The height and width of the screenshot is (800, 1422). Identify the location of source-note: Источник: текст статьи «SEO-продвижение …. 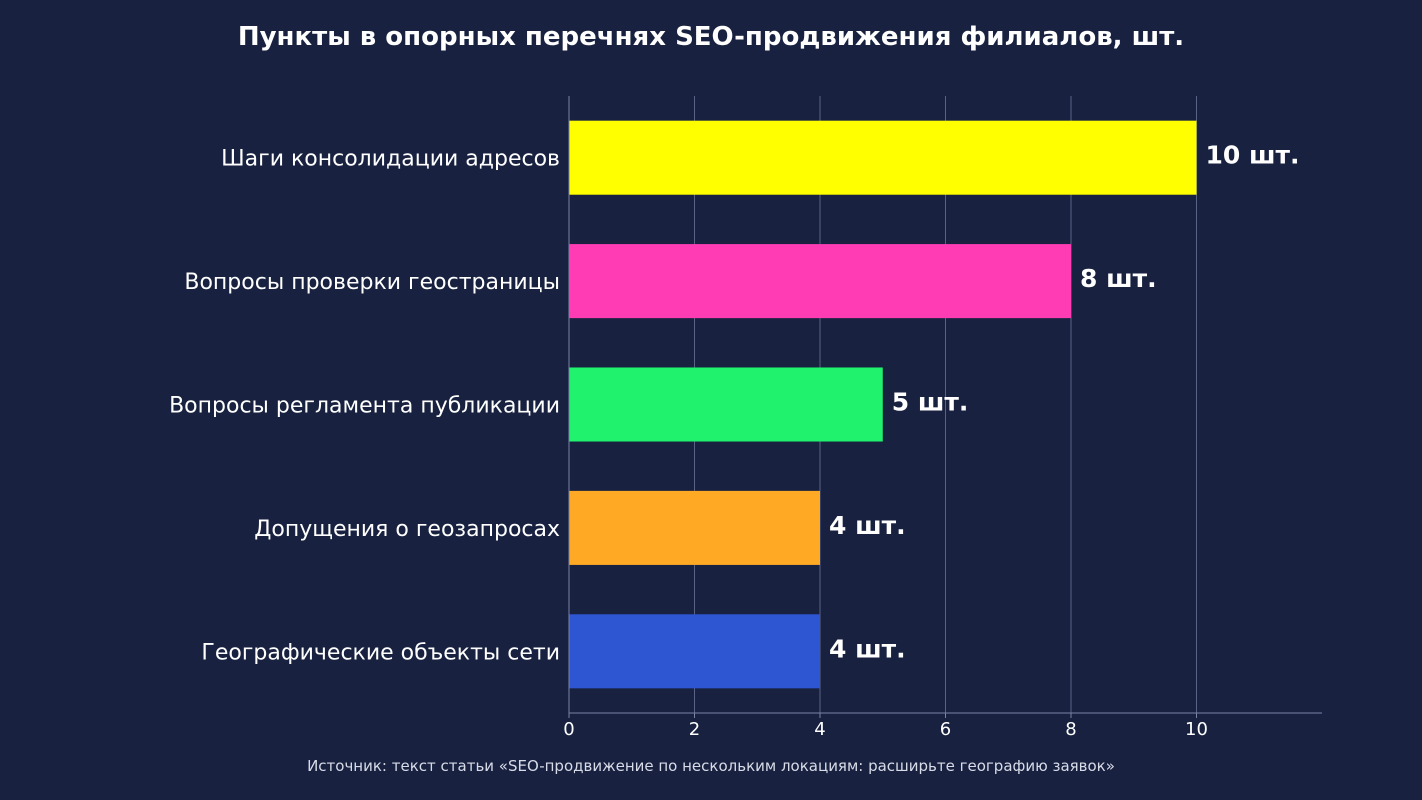
(711, 766).